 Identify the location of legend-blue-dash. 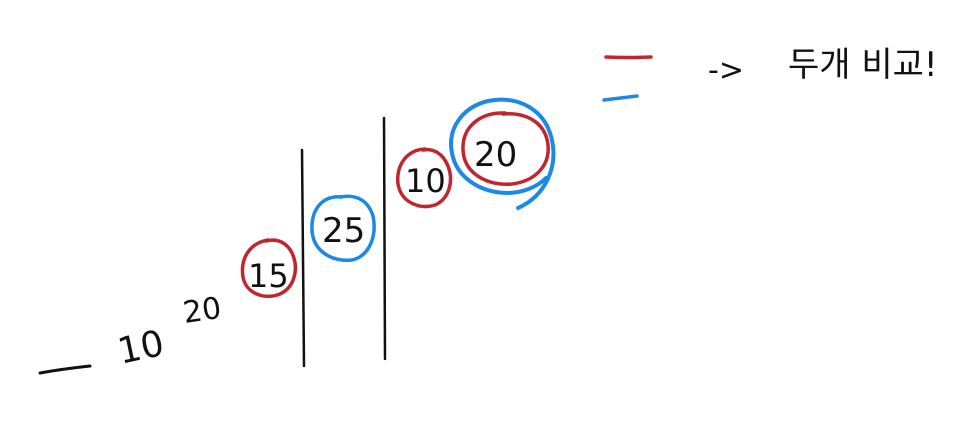
(620, 98).